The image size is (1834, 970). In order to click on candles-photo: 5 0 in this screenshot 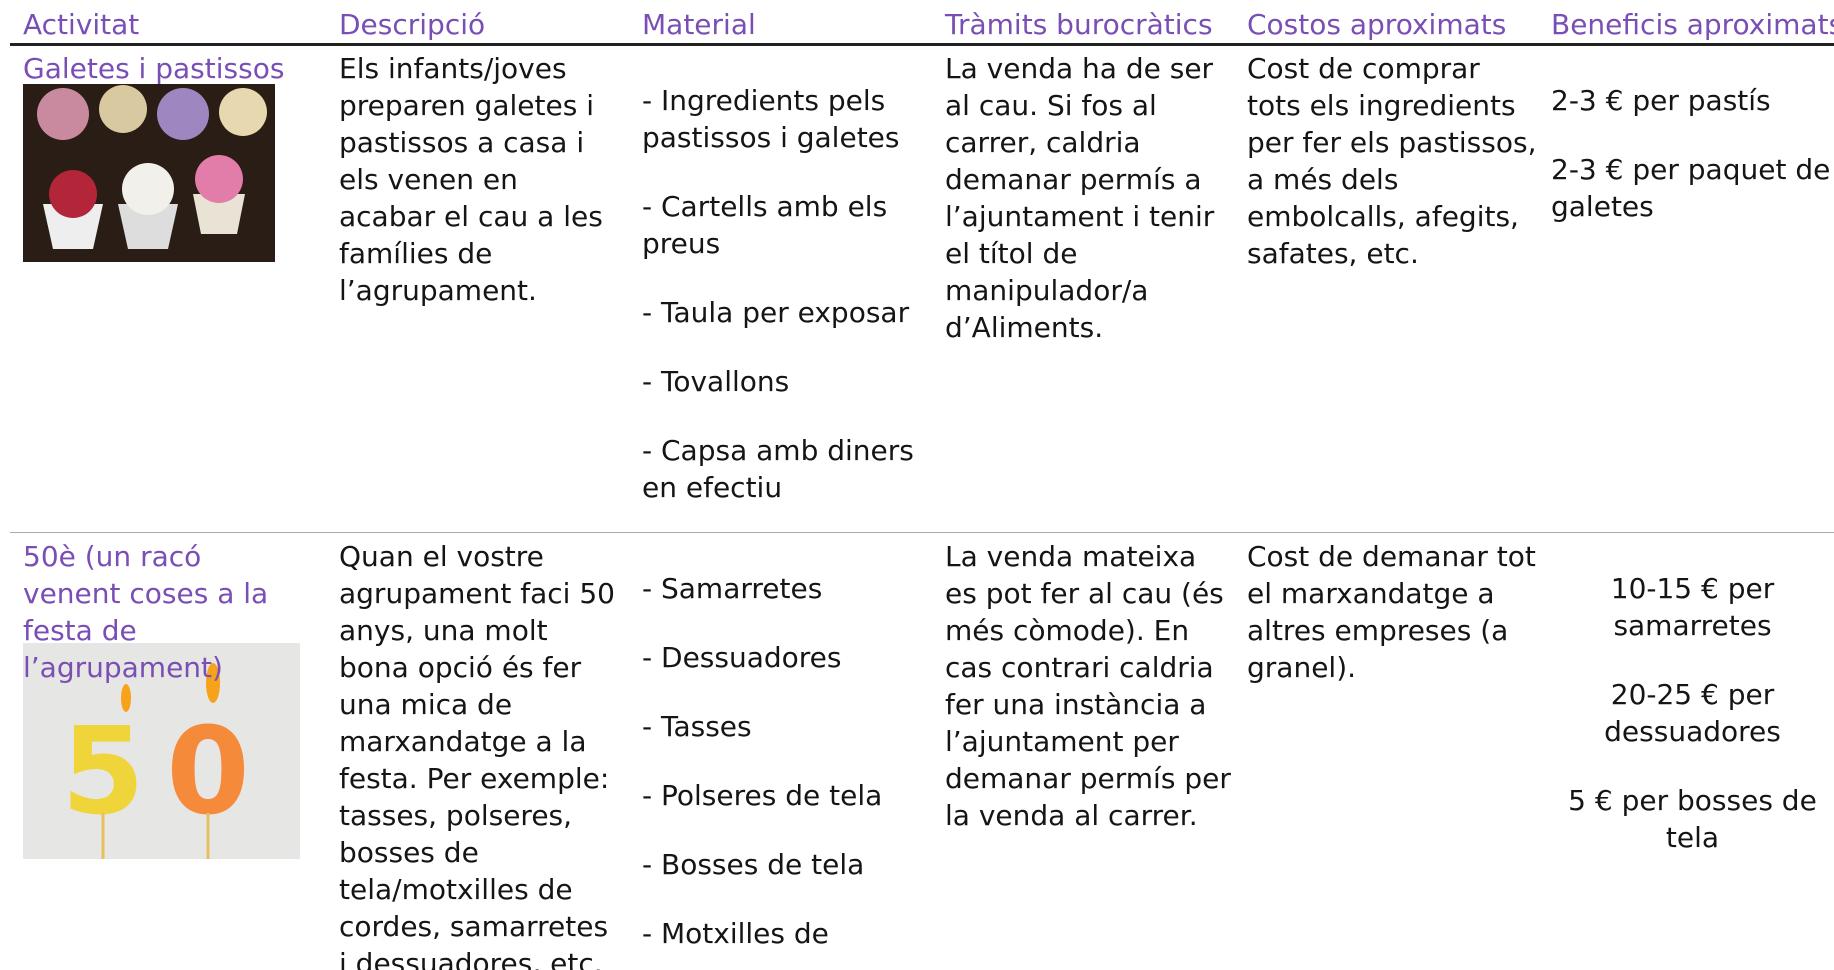, I will do `click(161, 751)`.